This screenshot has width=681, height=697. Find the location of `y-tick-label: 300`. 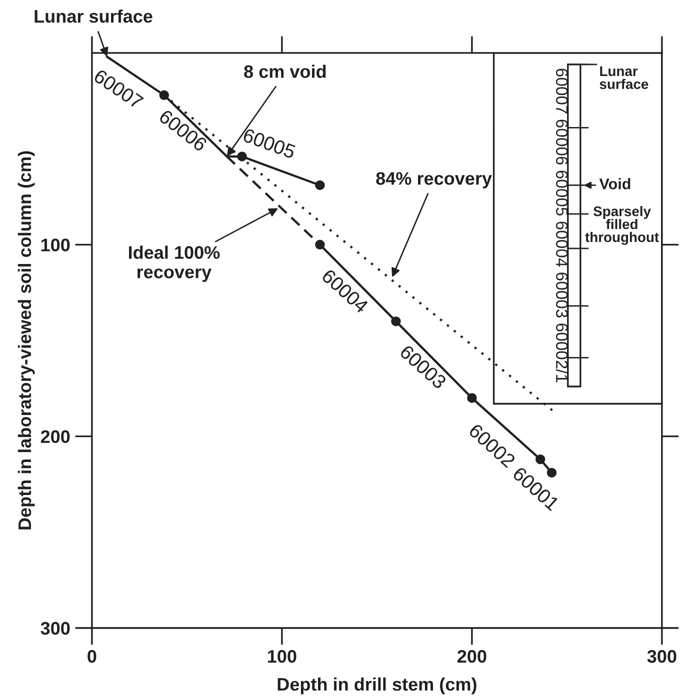

y-tick-label: 300 is located at coordinates (55, 628).